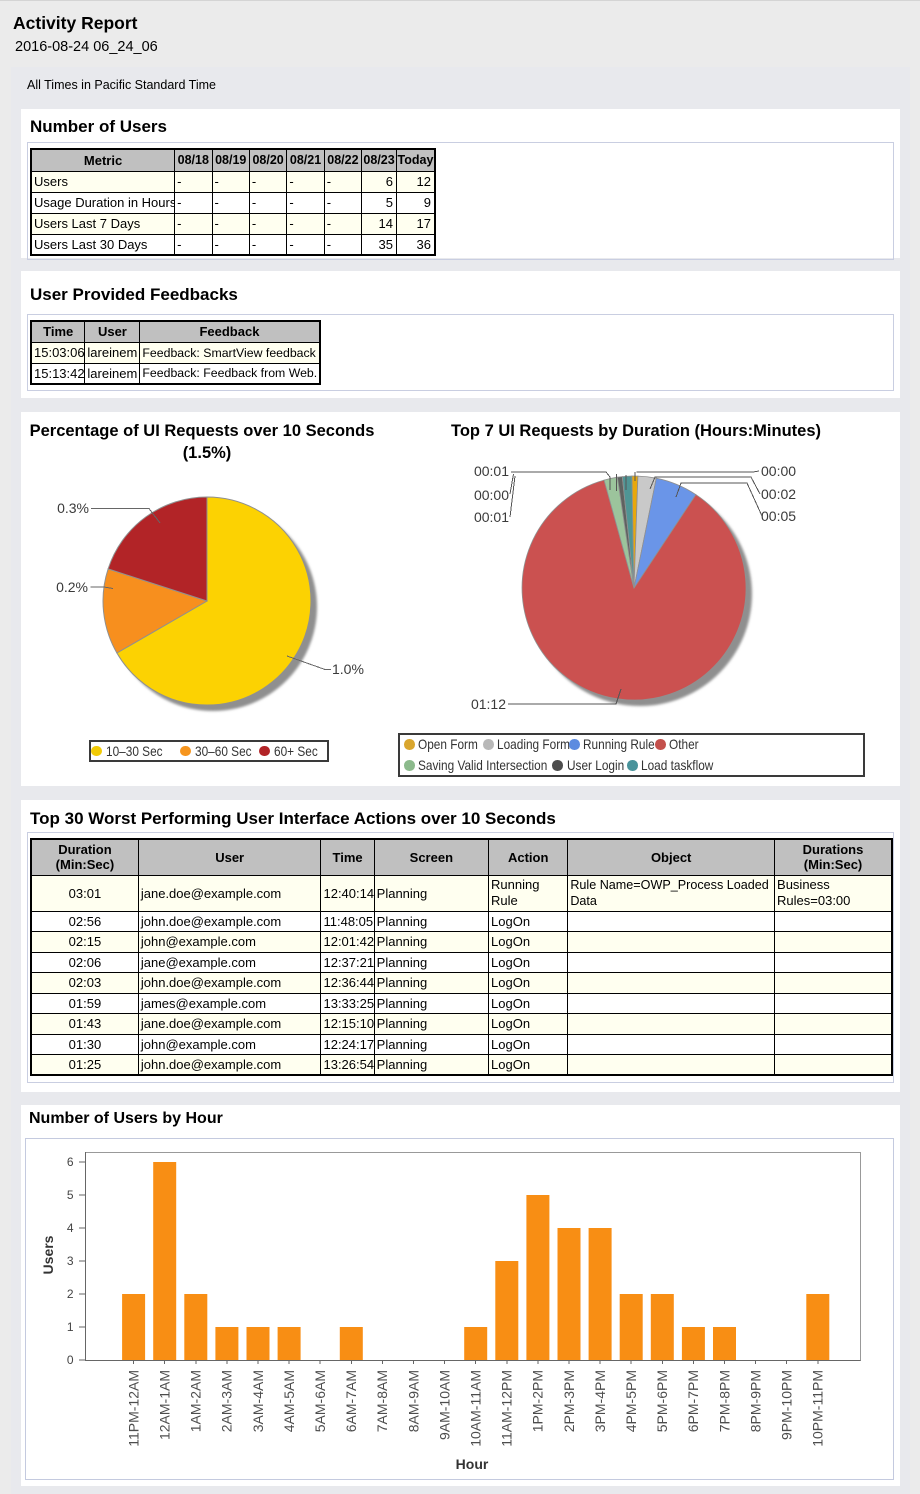 Image resolution: width=920 pixels, height=1494 pixels. What do you see at coordinates (662, 1401) in the screenshot?
I see `svg-text: 5PM-6PM` at bounding box center [662, 1401].